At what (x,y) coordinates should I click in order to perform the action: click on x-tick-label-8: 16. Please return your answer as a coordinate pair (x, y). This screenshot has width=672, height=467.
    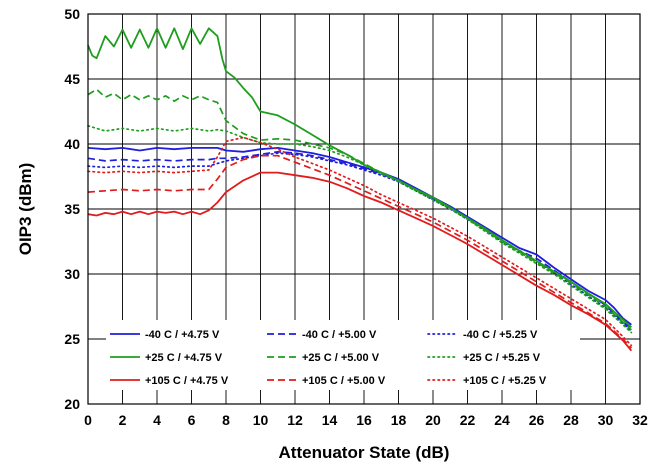
    Looking at the image, I should click on (364, 420).